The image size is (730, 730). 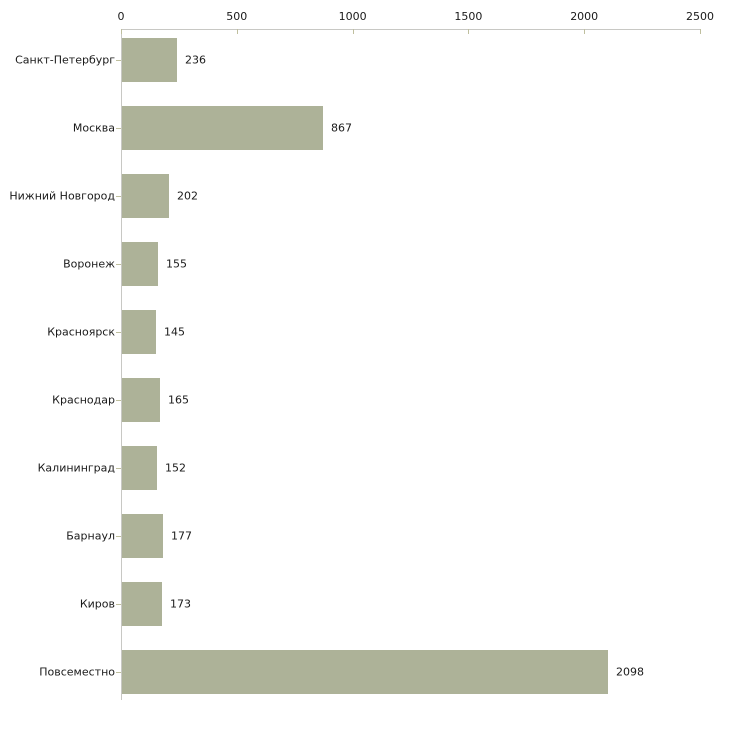 What do you see at coordinates (195, 60) in the screenshot?
I see `value-label: 236` at bounding box center [195, 60].